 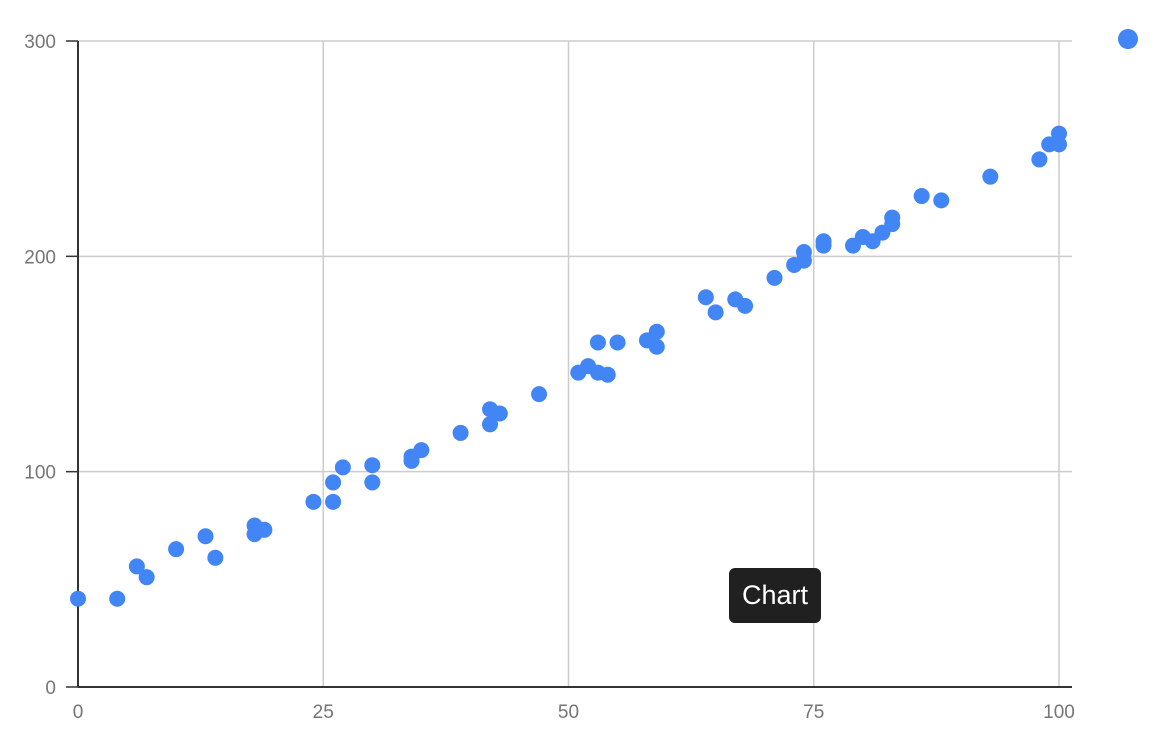 What do you see at coordinates (1059, 712) in the screenshot?
I see `x-tick-label: 100` at bounding box center [1059, 712].